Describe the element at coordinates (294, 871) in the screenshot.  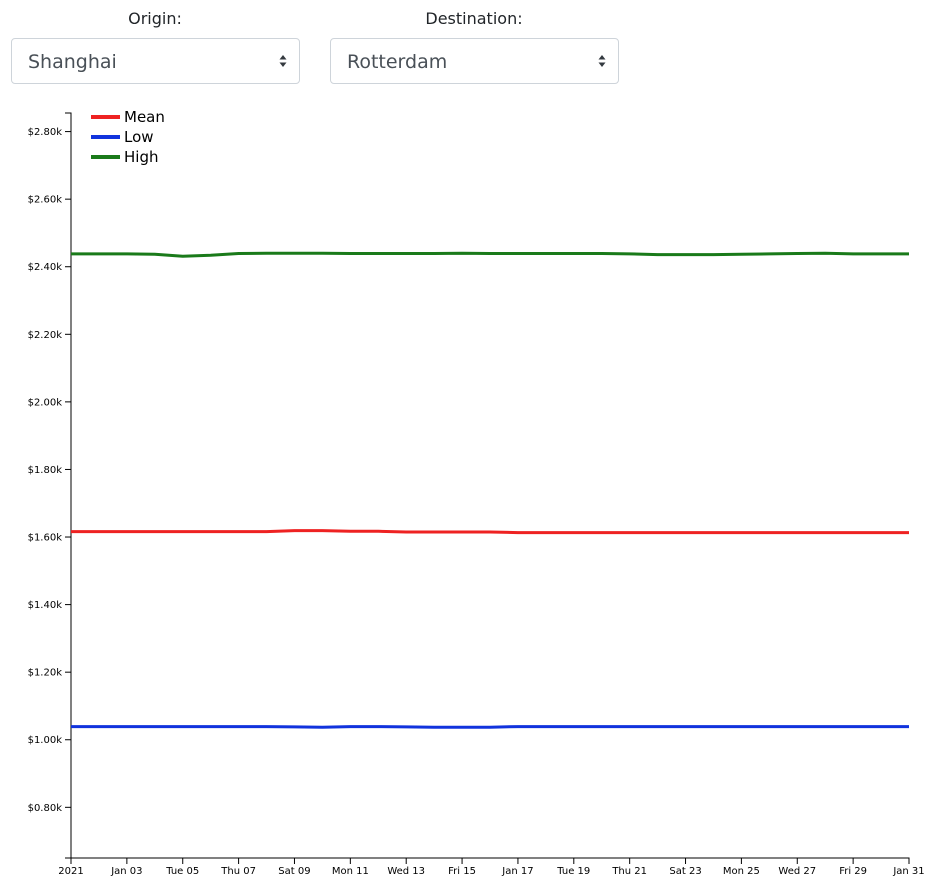
I see `x-tick-label: Sat 09` at that location.